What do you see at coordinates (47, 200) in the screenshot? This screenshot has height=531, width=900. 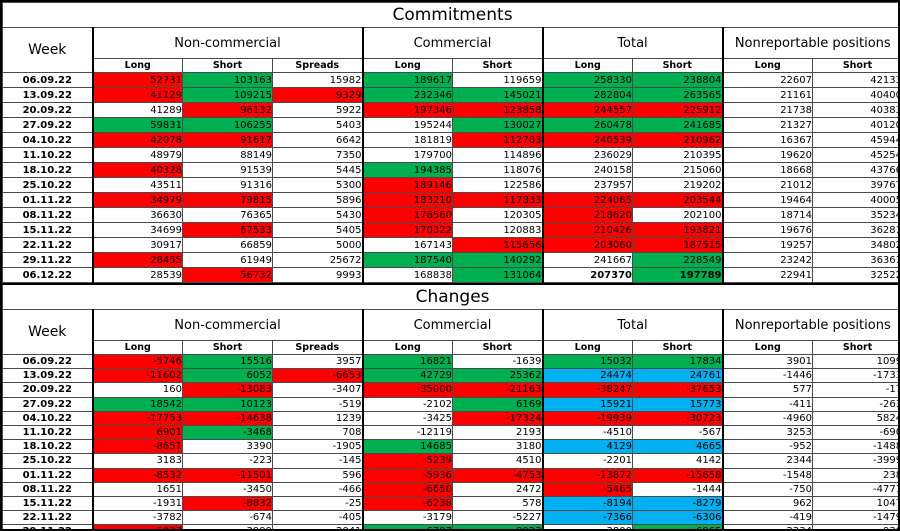 I see `week-cell: 01.11.22` at bounding box center [47, 200].